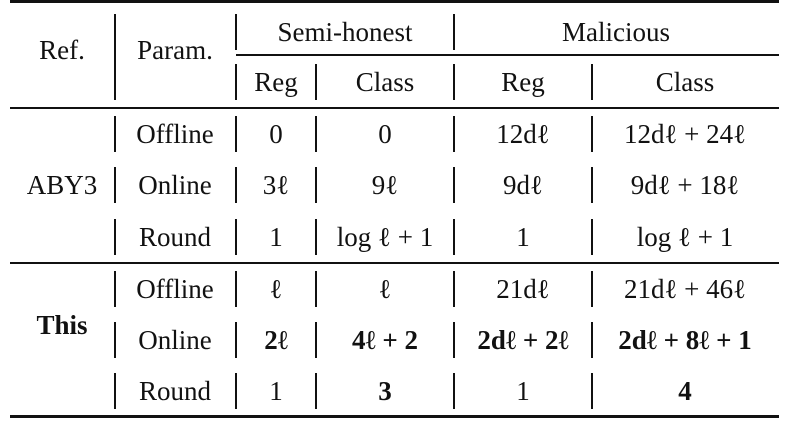 This screenshot has height=426, width=786. I want to click on cell-value: 21dℓ + 46ℓ, so click(685, 288).